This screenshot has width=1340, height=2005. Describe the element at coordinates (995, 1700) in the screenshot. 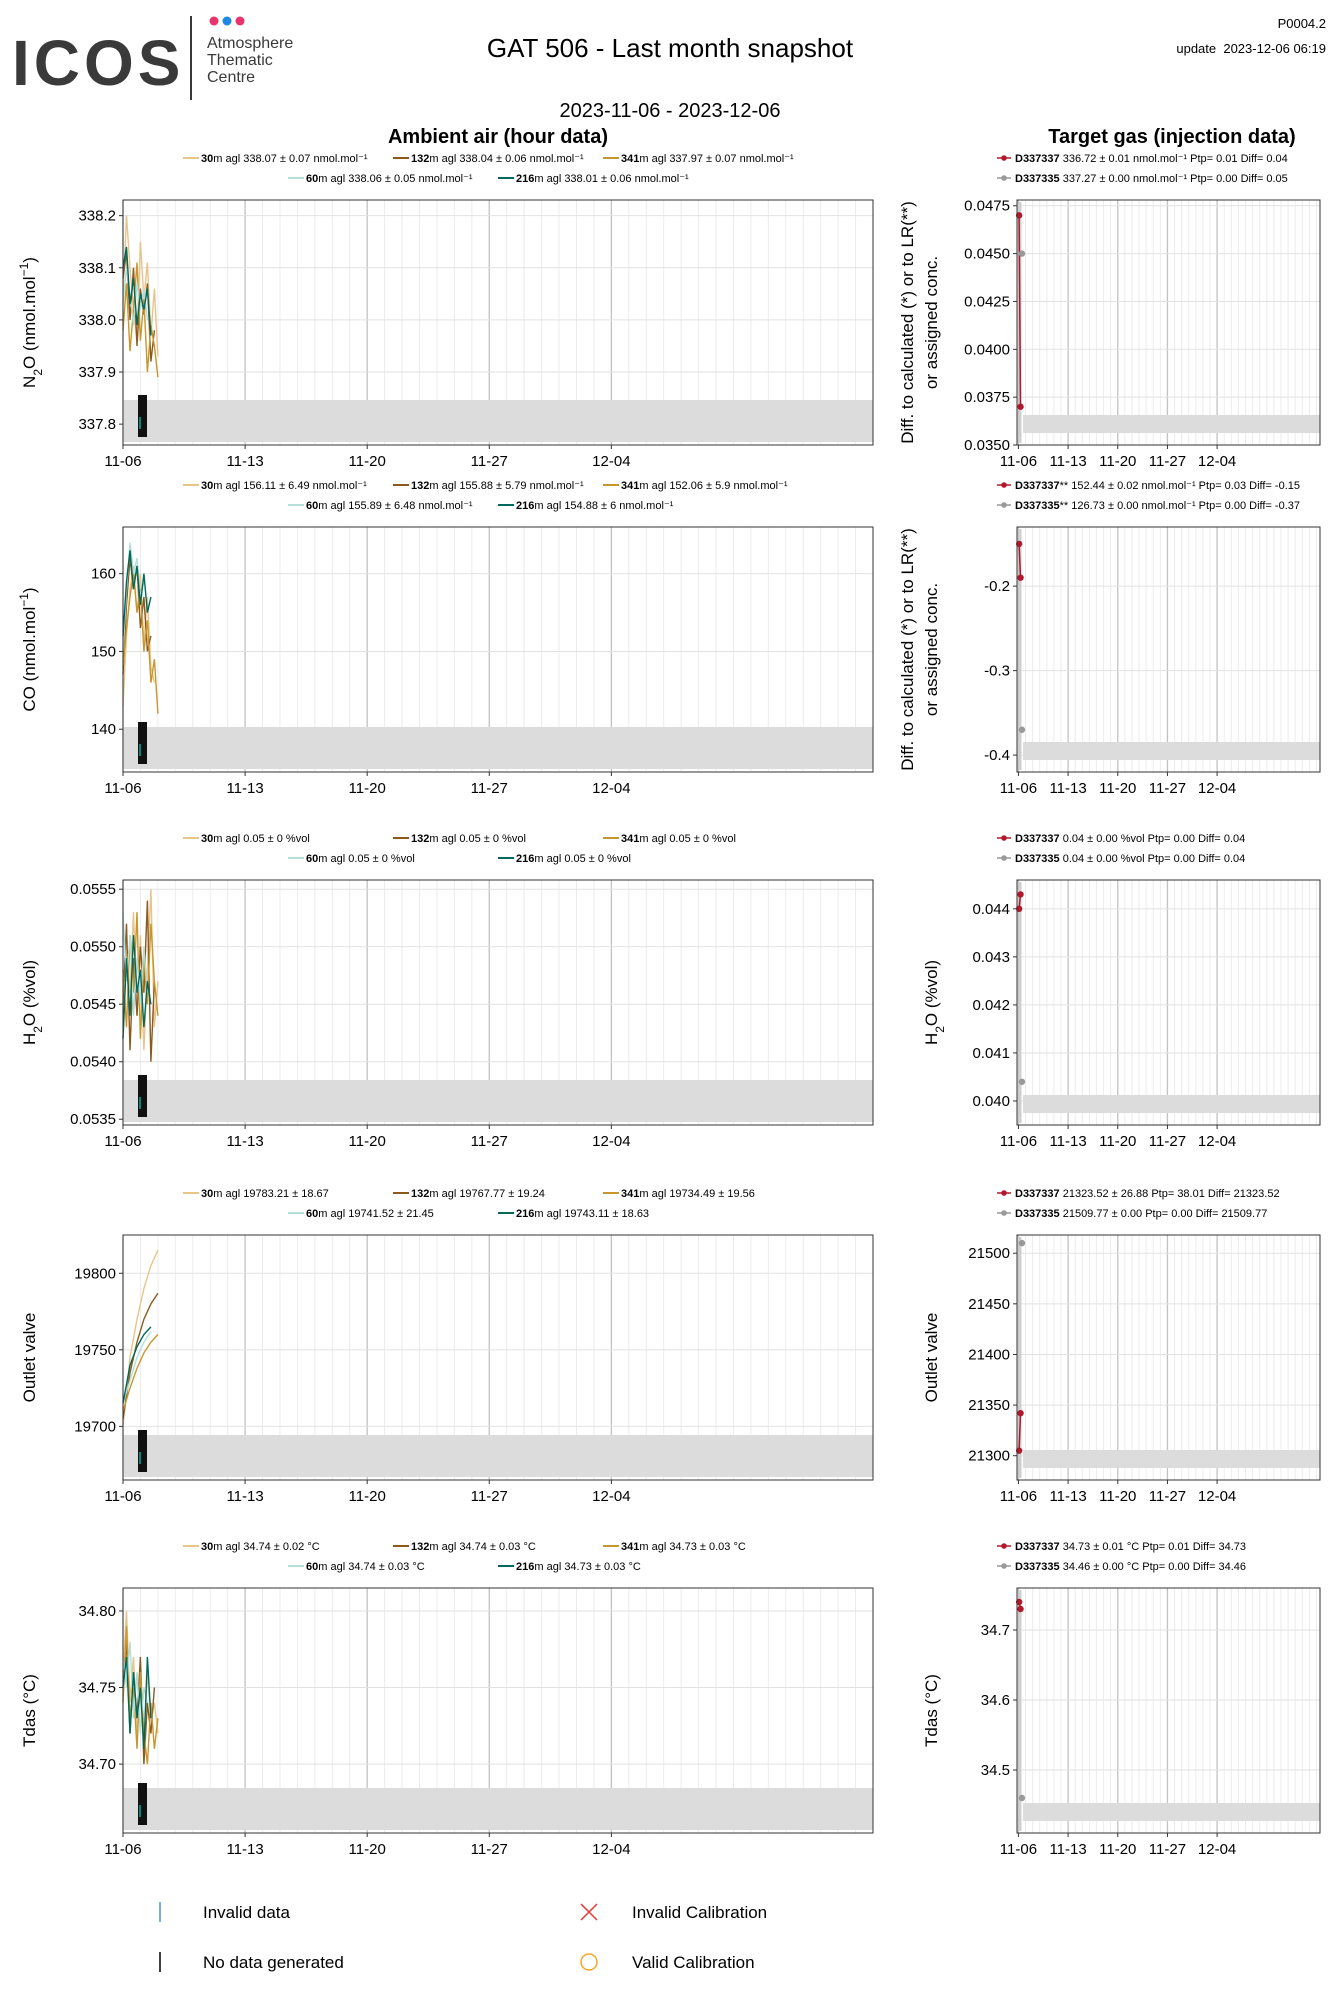

I see `y-tick-label: 34.6` at that location.